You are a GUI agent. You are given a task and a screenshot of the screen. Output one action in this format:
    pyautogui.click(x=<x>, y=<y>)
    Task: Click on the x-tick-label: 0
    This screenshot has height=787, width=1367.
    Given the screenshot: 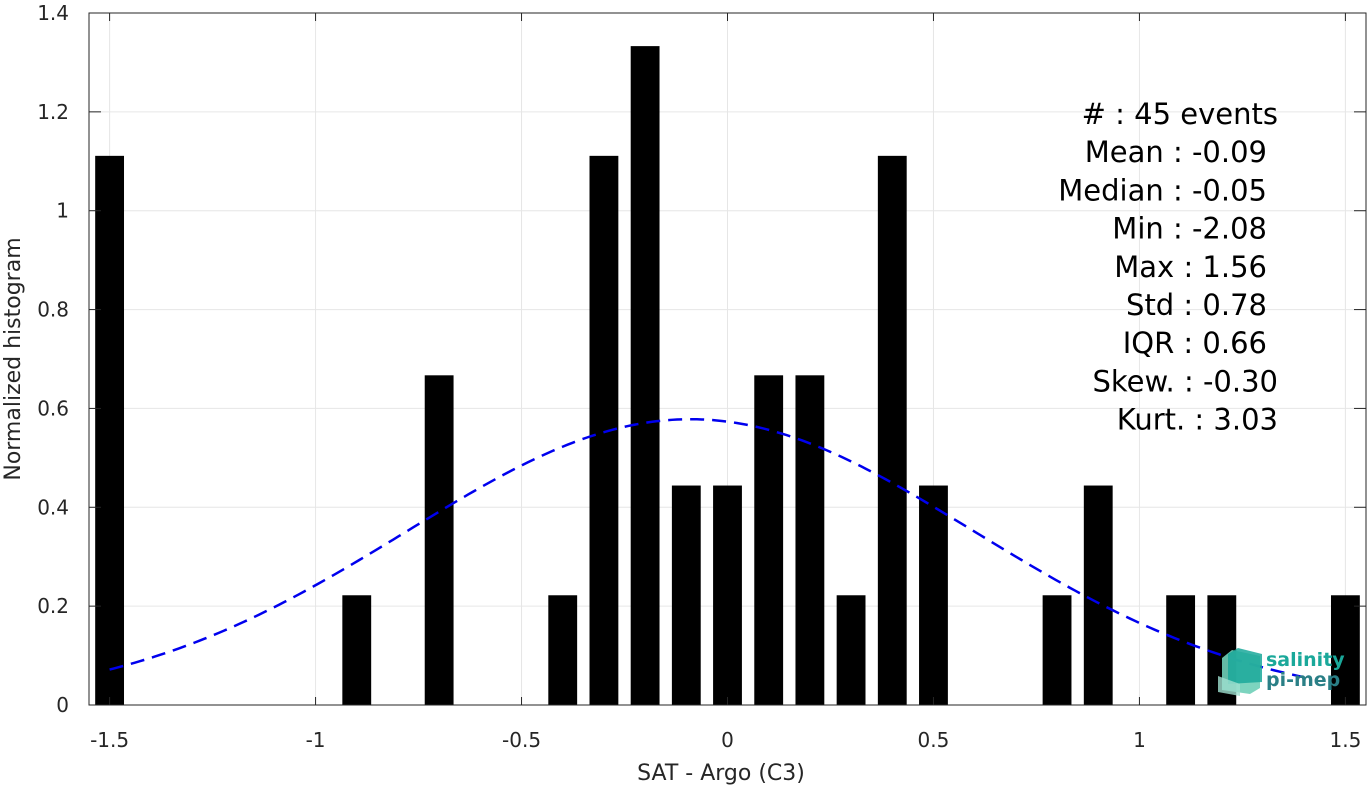 What is the action you would take?
    pyautogui.click(x=727, y=740)
    